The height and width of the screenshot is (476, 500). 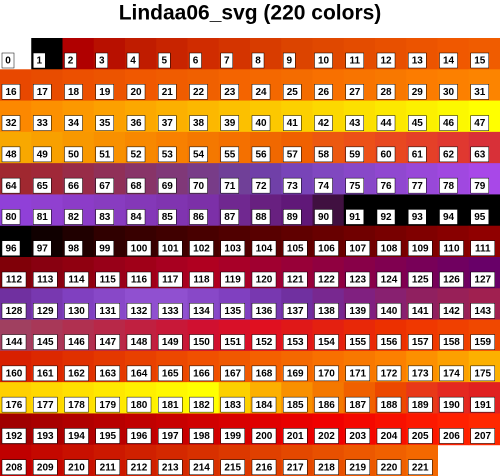 I want to click on swatch-label: 14, so click(x=449, y=61).